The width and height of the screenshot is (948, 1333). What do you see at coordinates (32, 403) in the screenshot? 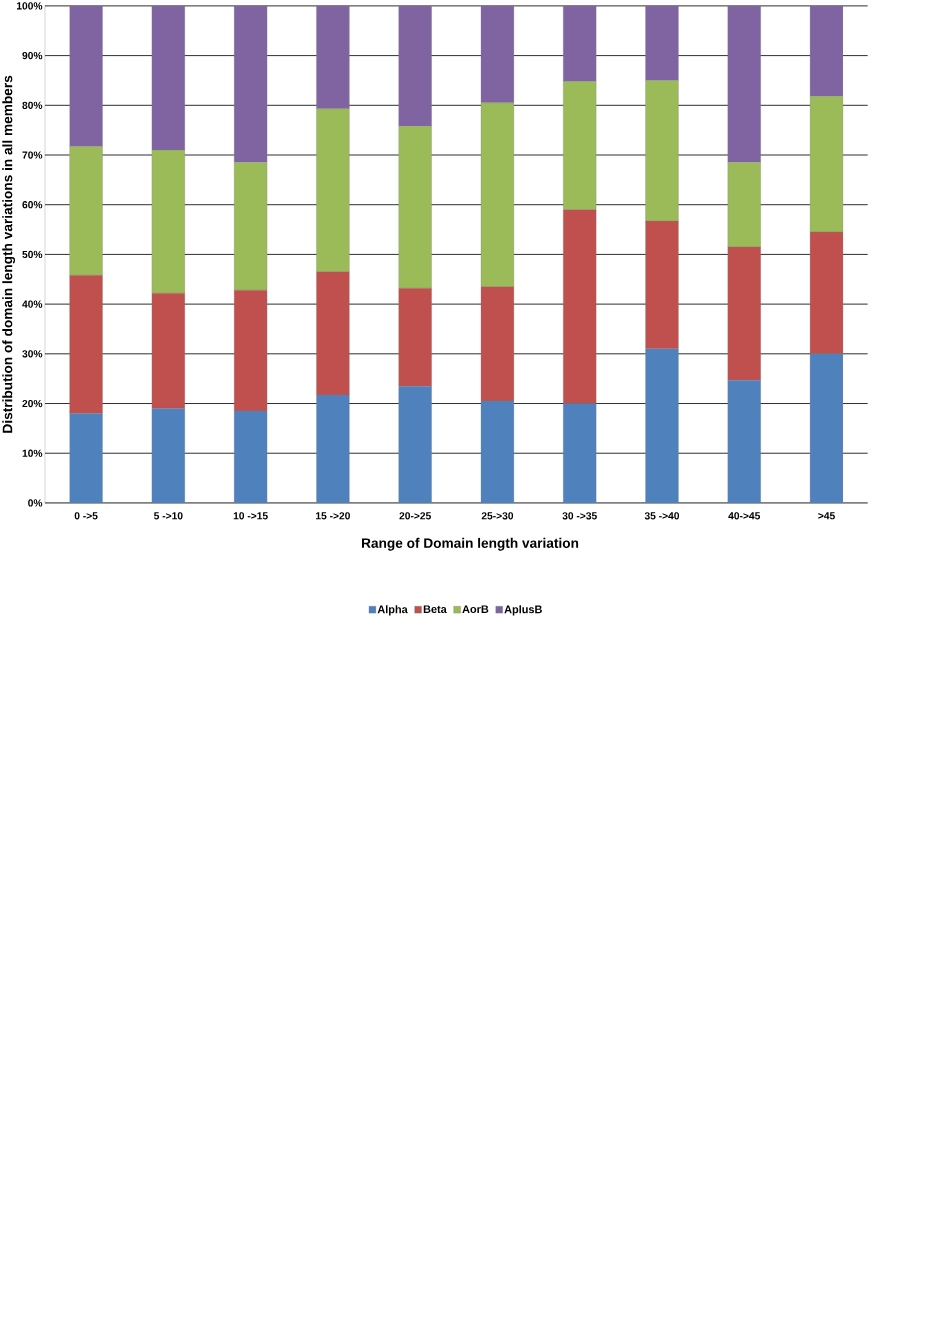
I see `y-tick-label: 20%` at bounding box center [32, 403].